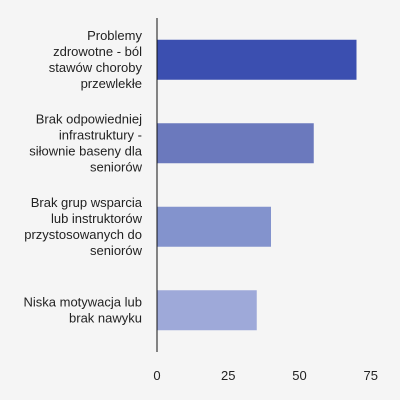 This screenshot has height=400, width=400. Describe the element at coordinates (83, 234) in the screenshot. I see `category-label-line: przystosowanych do` at that location.